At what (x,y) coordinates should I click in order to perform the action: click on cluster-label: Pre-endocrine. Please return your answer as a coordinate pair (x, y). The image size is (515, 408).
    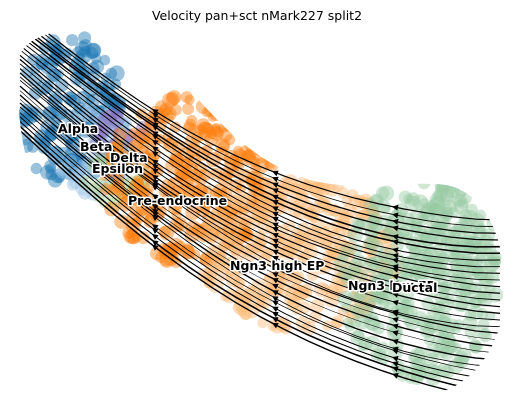
    Looking at the image, I should click on (177, 200).